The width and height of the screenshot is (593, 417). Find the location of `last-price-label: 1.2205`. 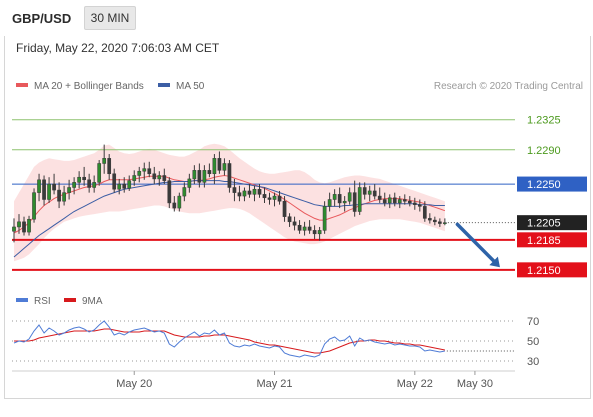

last-price-label: 1.2205 is located at coordinates (544, 224).